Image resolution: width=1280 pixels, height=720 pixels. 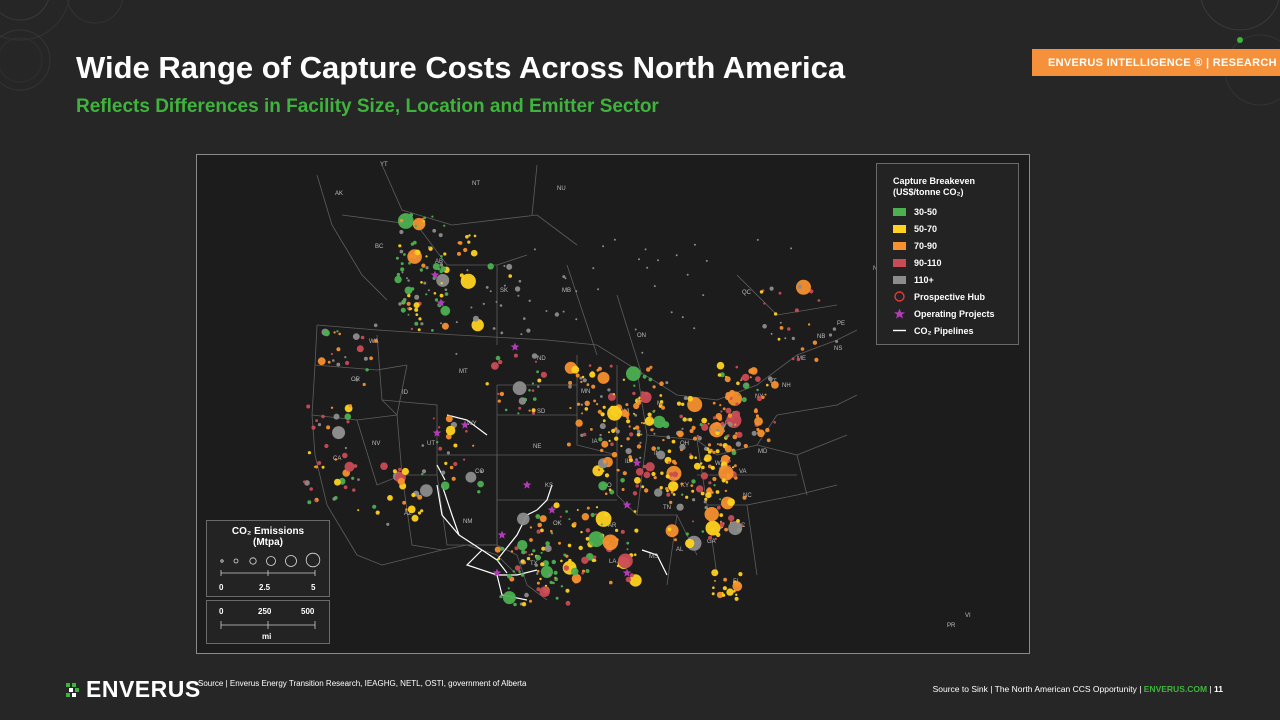 I want to click on region-label-id: ID, so click(x=405, y=393).